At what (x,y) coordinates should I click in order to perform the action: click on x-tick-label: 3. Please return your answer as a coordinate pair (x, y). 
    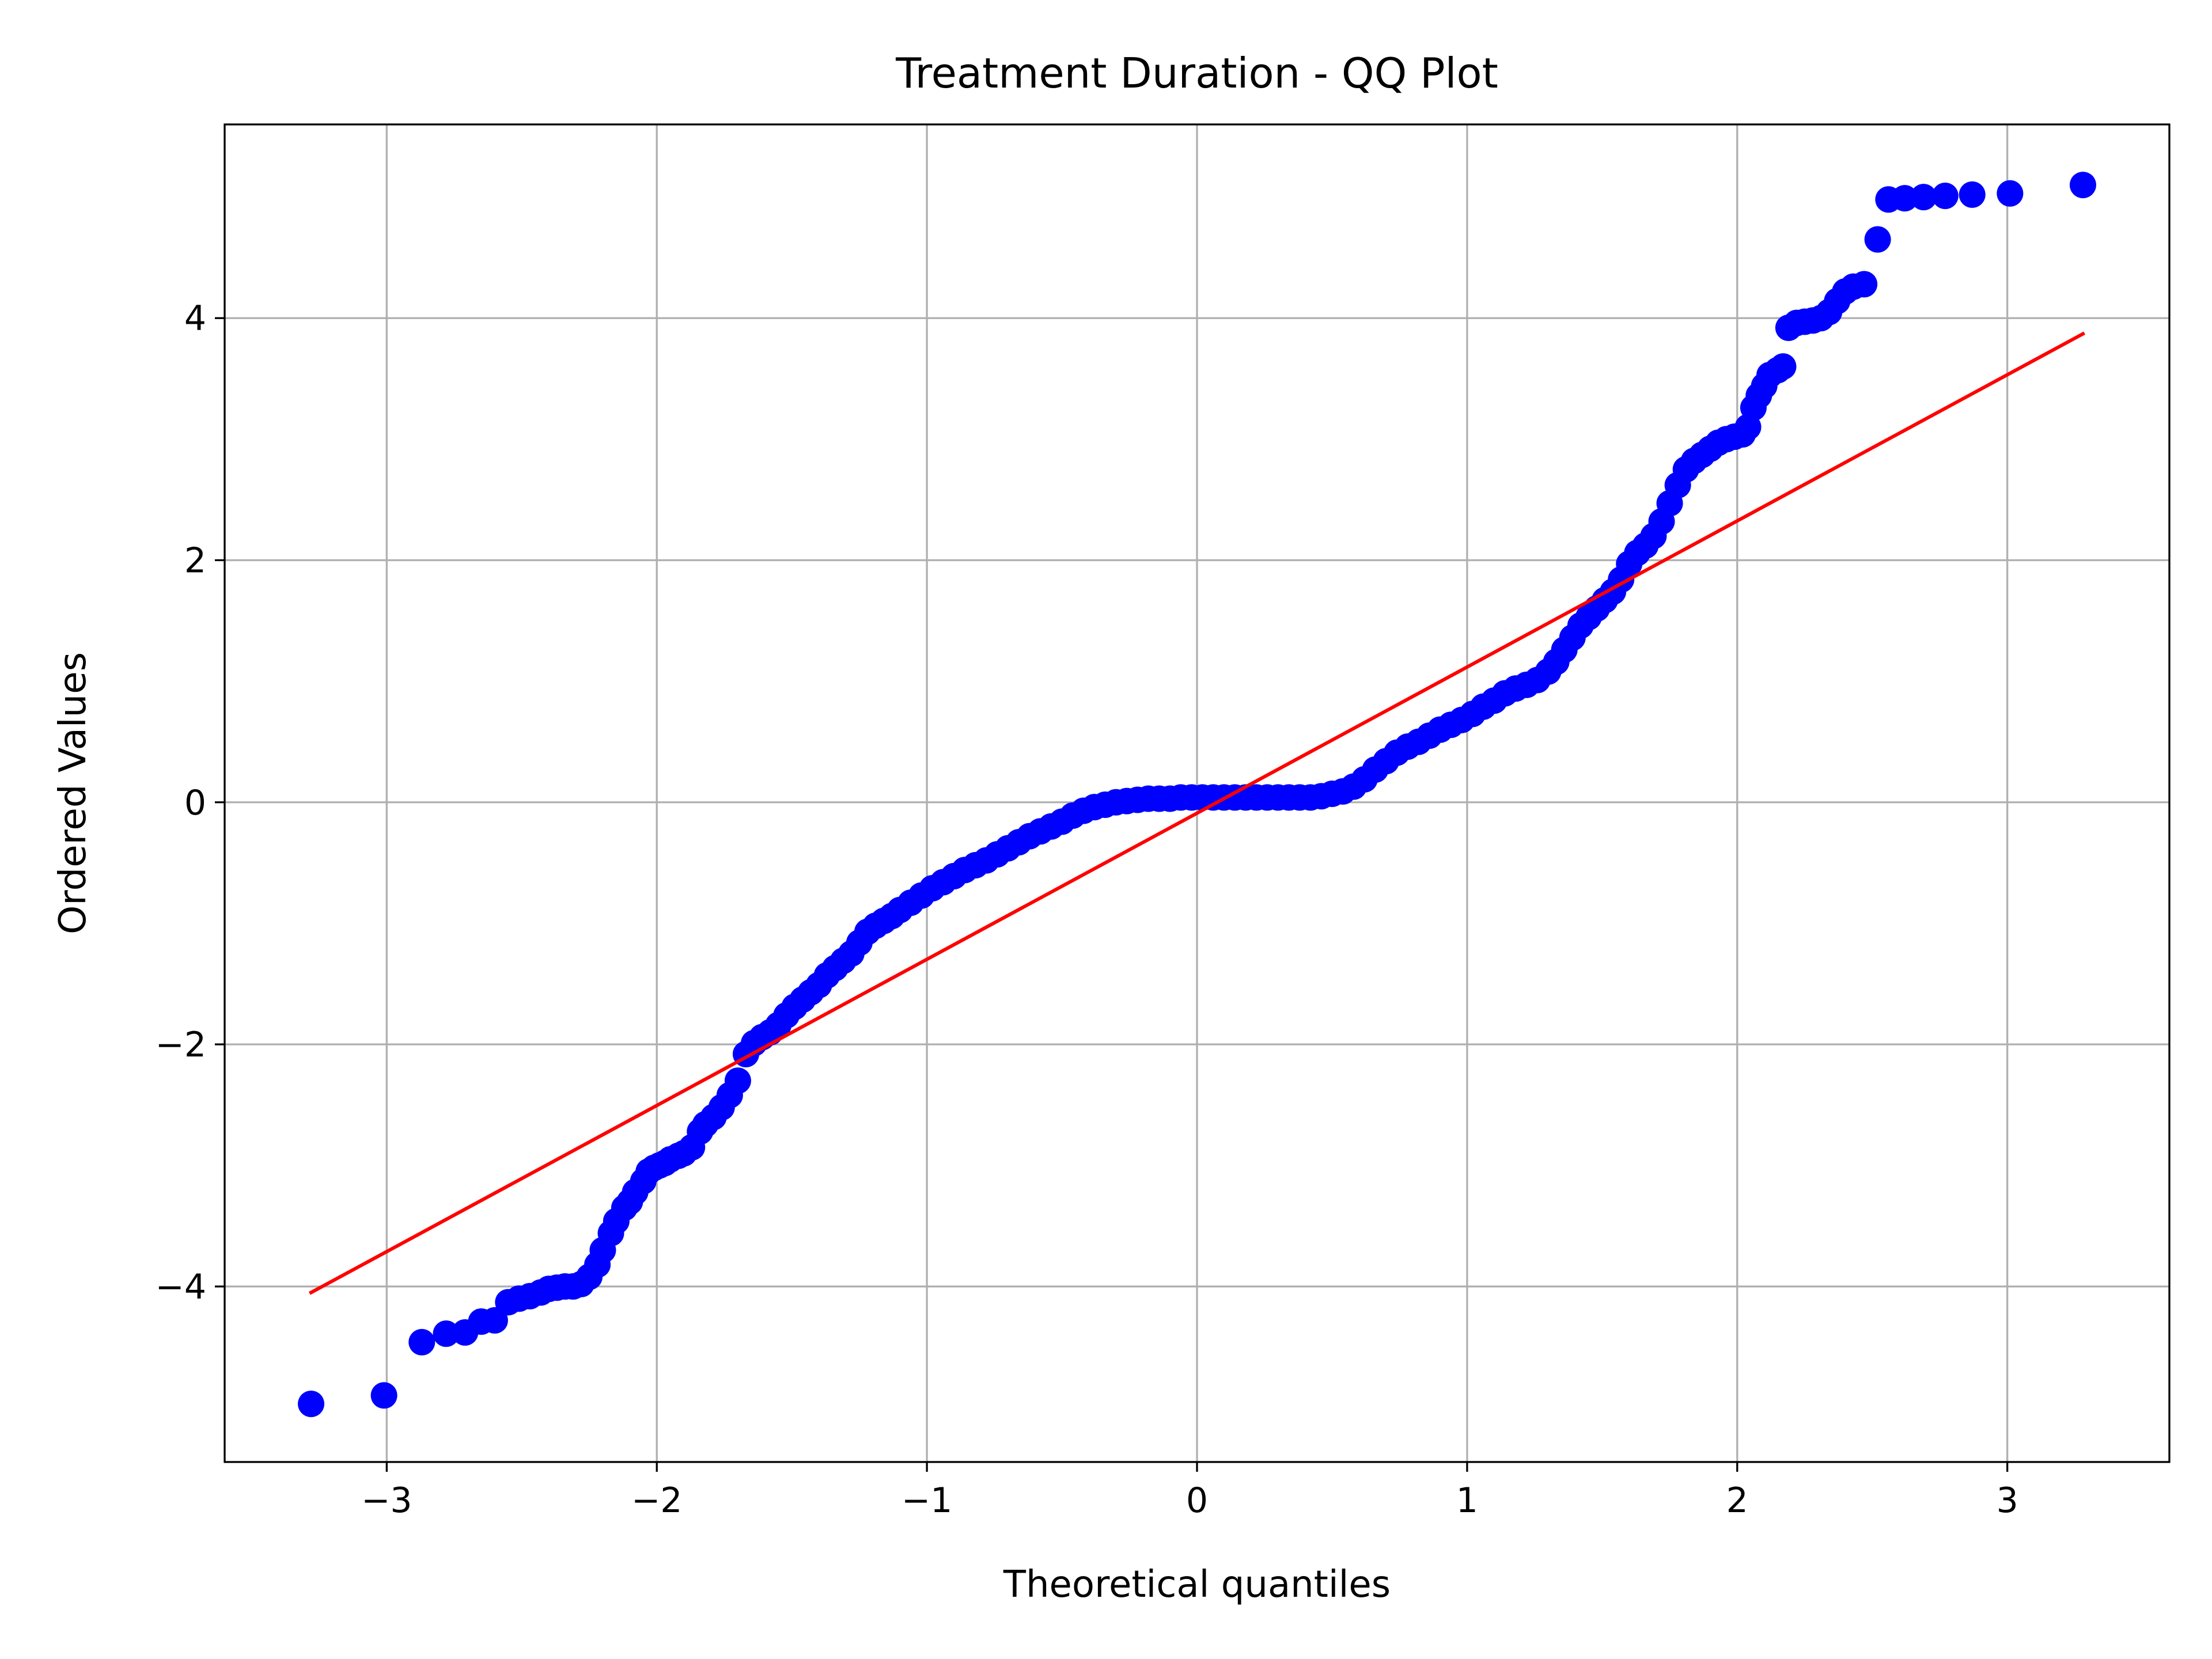
    Looking at the image, I should click on (2007, 1500).